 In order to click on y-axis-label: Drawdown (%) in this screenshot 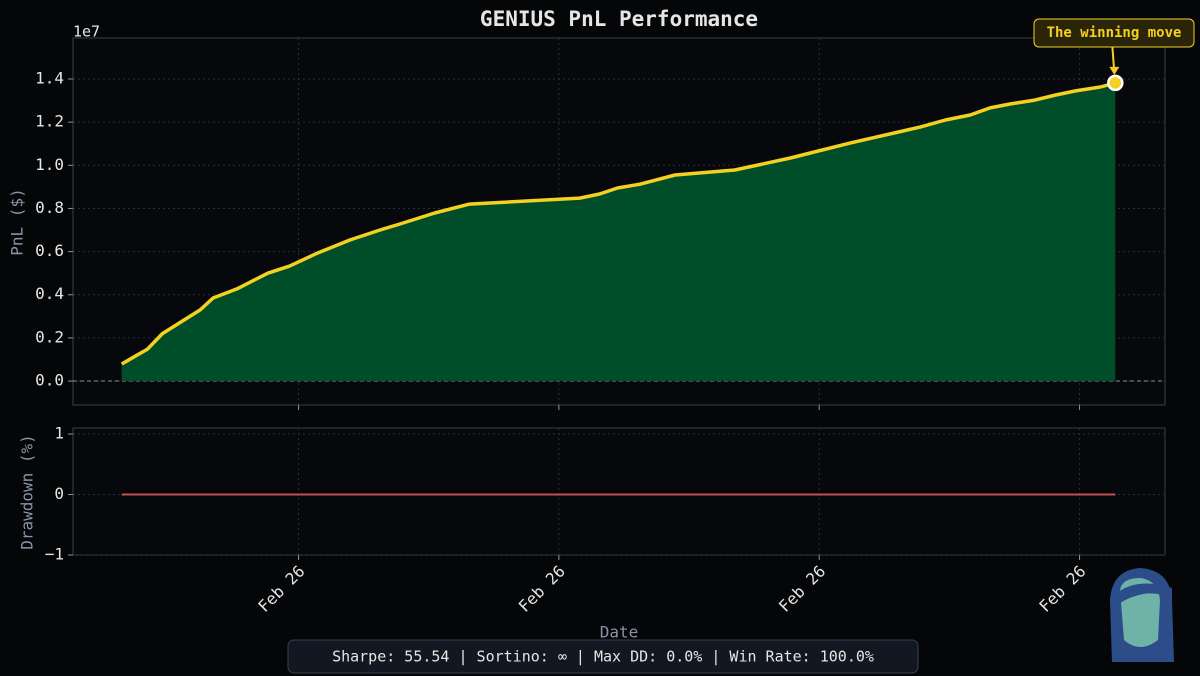, I will do `click(27, 492)`.